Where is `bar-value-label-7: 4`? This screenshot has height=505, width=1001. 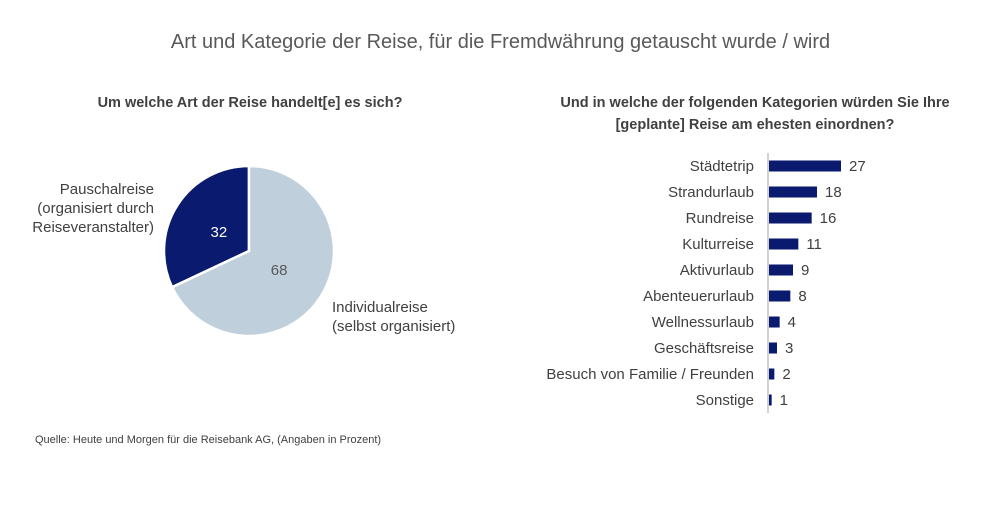 bar-value-label-7: 4 is located at coordinates (792, 322).